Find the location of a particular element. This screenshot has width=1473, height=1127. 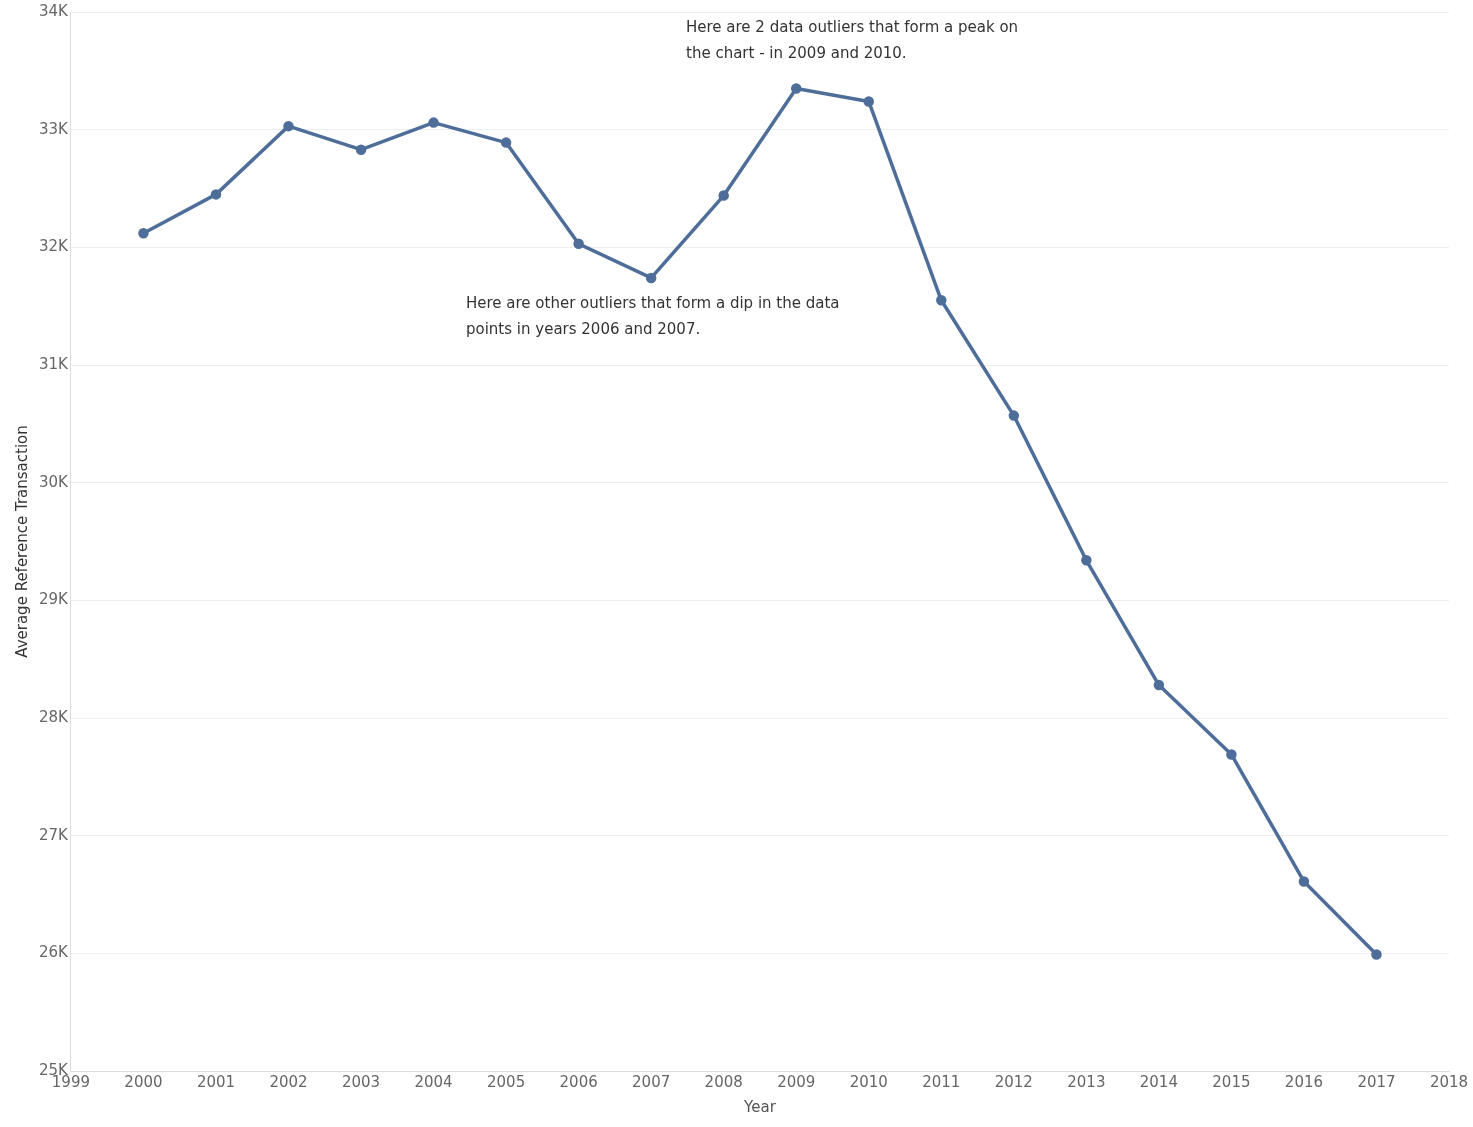

annotation: Here are 2 data outliers that form a peak on the chart - in 2009 and 2010. is located at coordinates (852, 40).